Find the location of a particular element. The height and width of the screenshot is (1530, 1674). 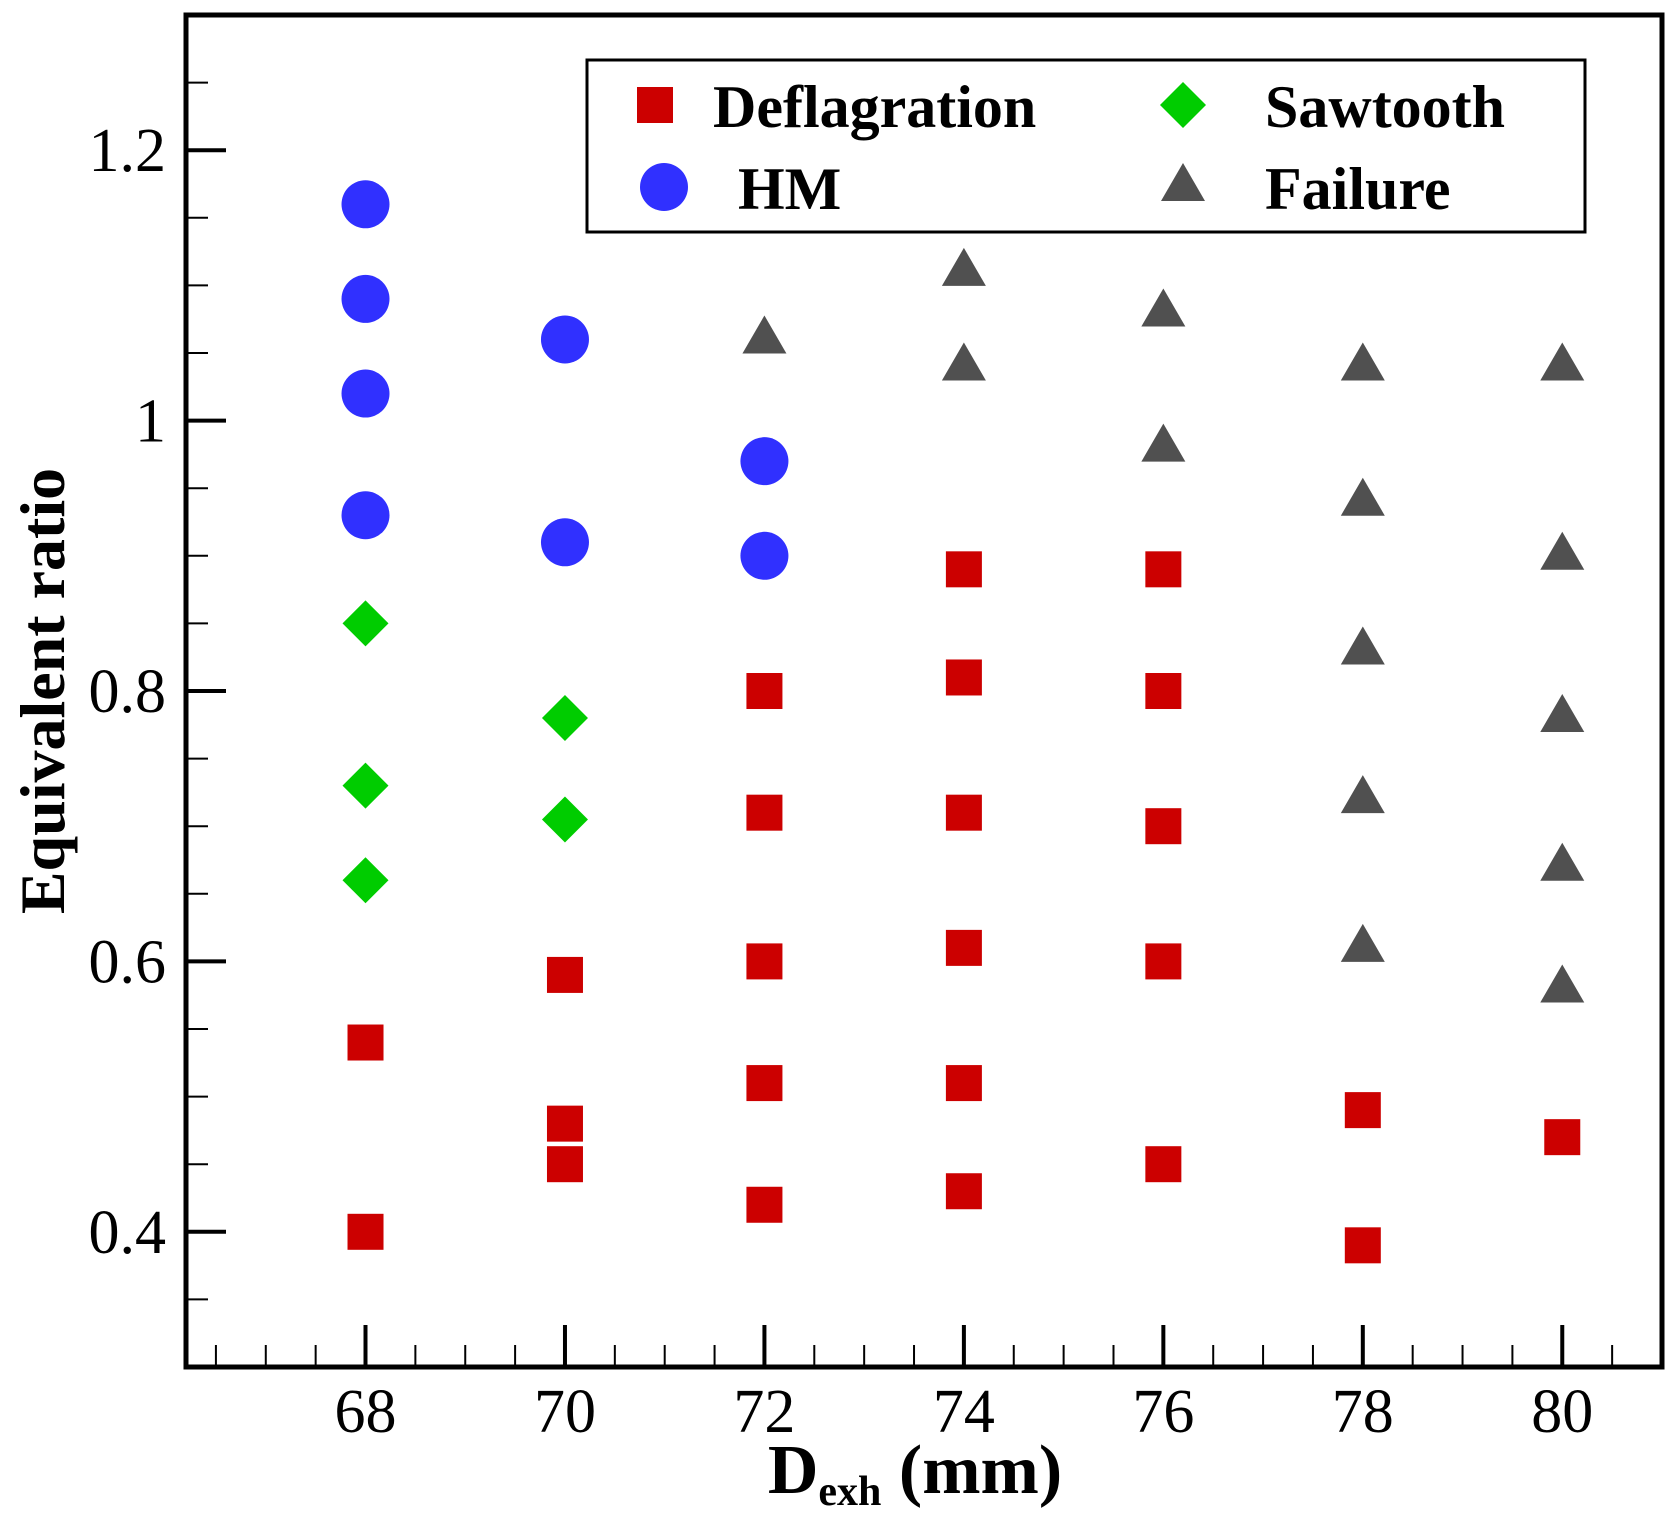

legend-label-deflagration: Deflagration is located at coordinates (874, 107).